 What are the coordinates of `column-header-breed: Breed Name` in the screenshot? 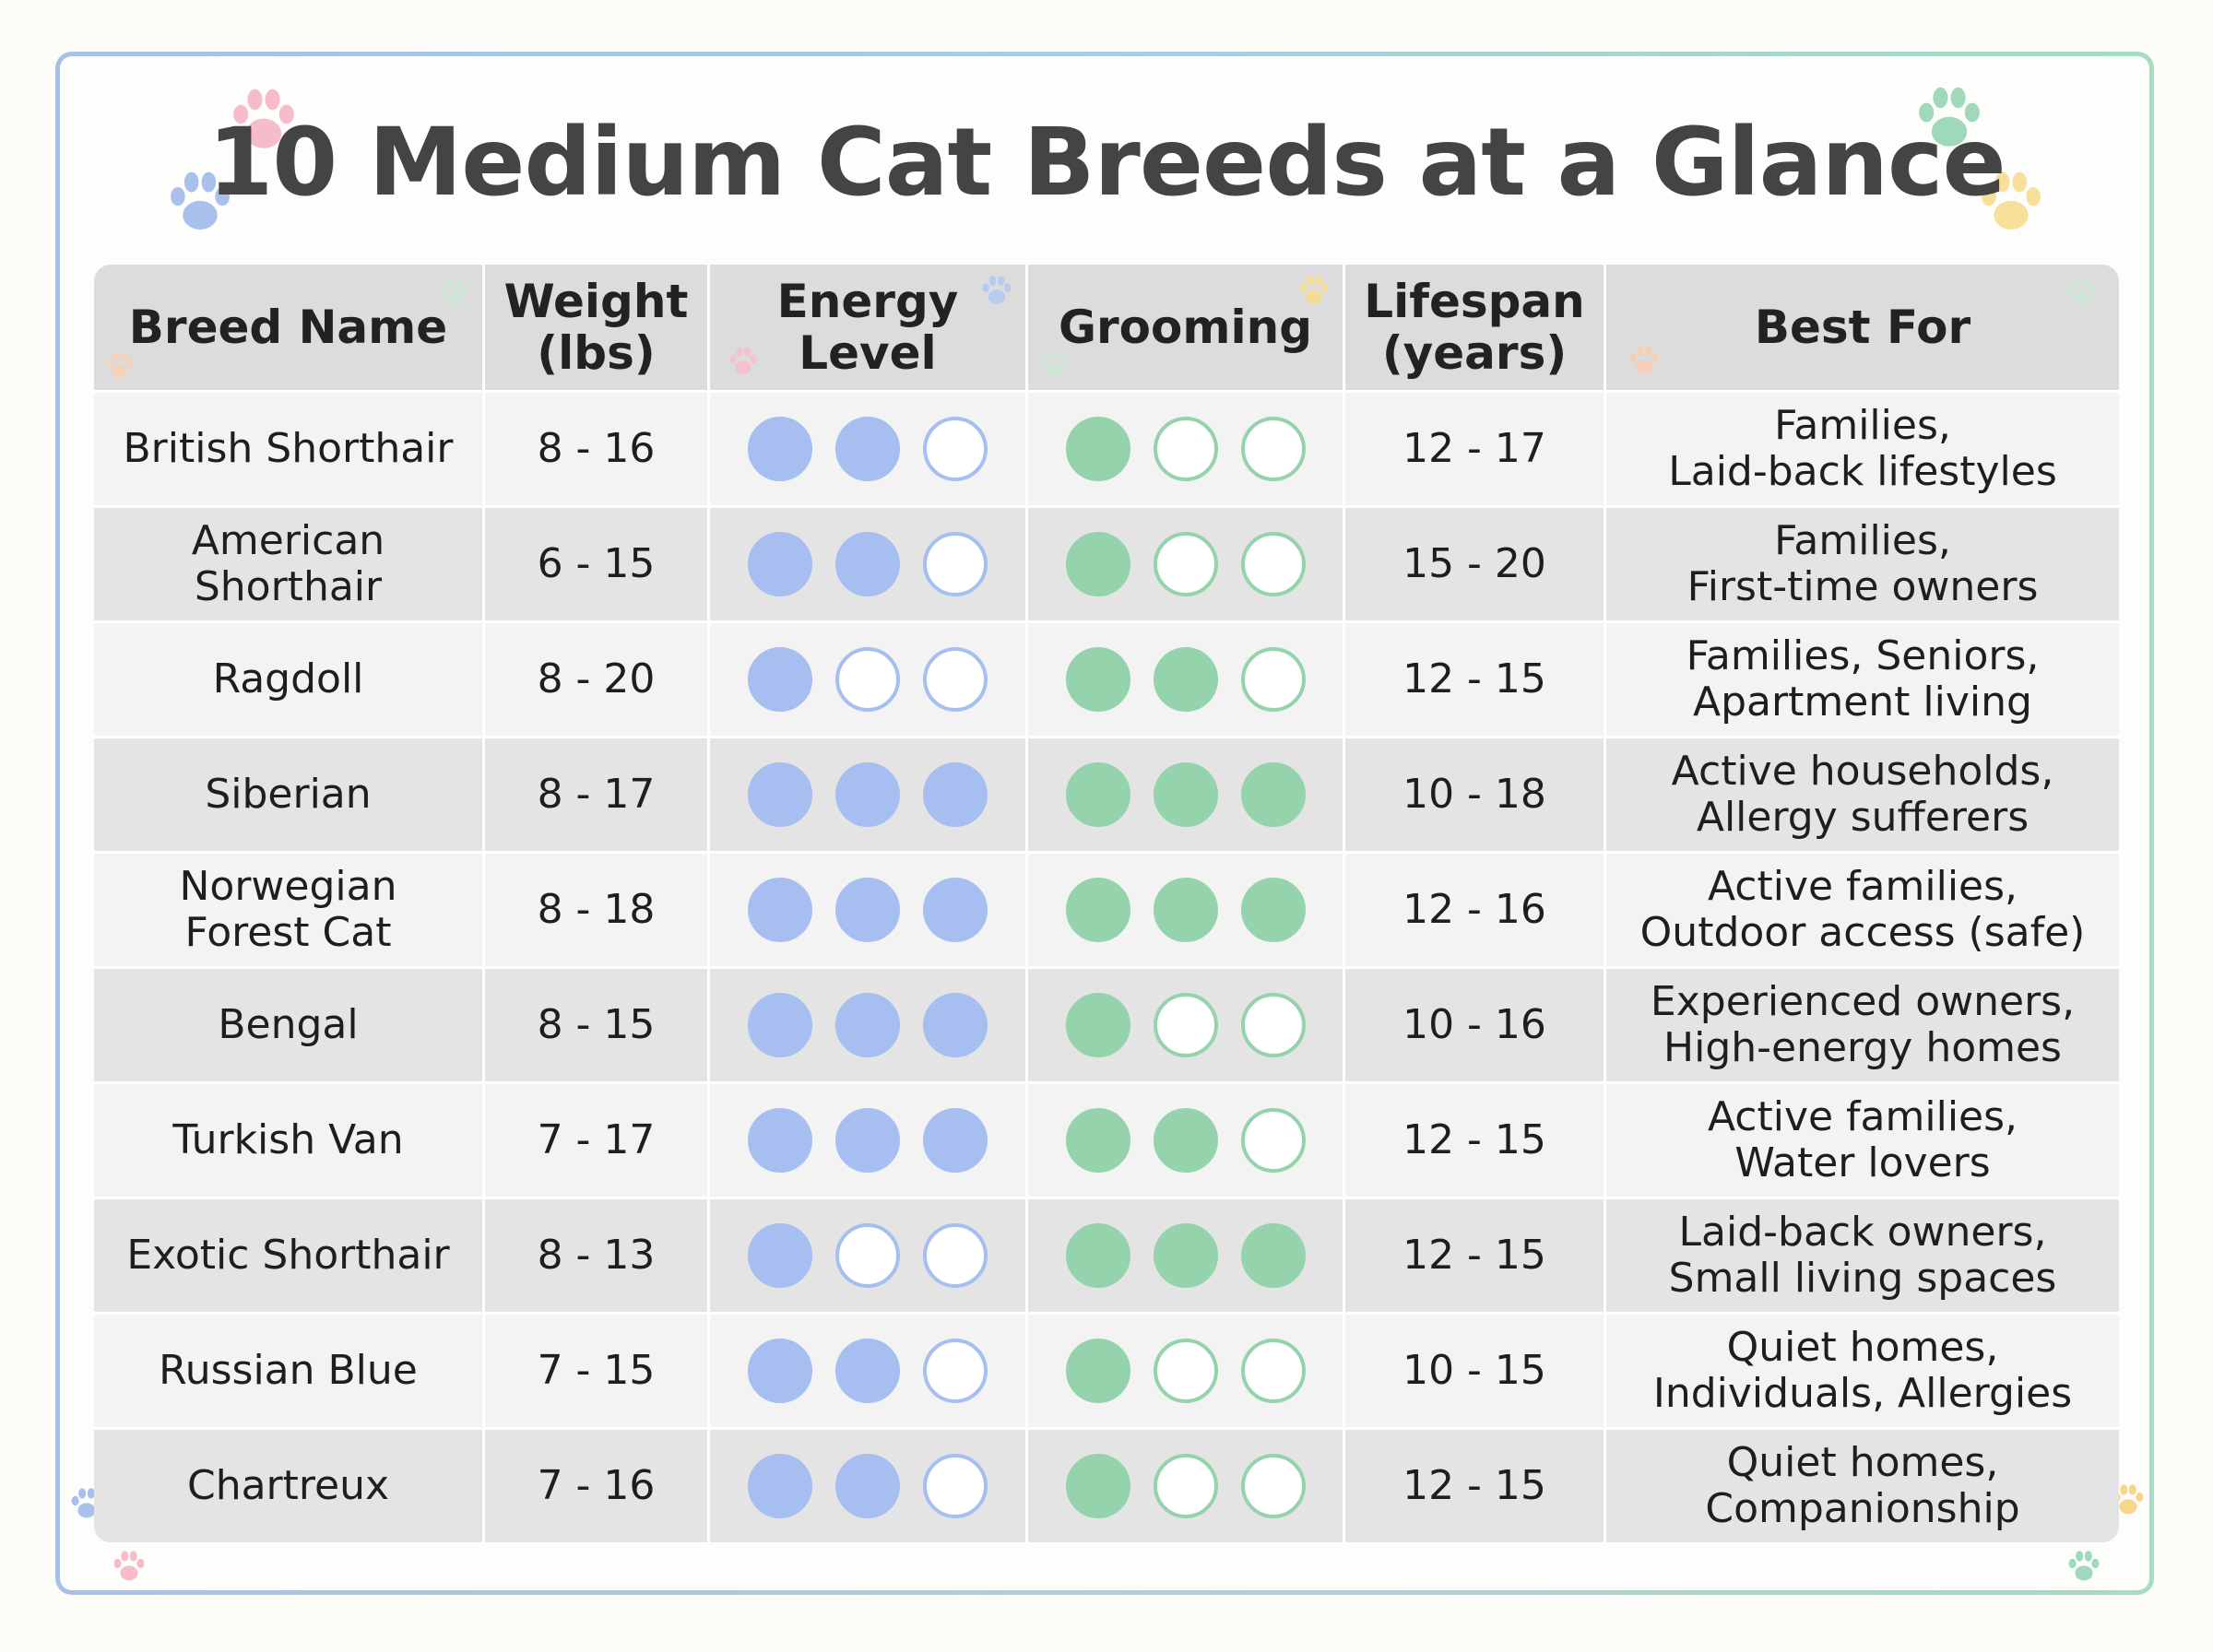 It's located at (289, 327).